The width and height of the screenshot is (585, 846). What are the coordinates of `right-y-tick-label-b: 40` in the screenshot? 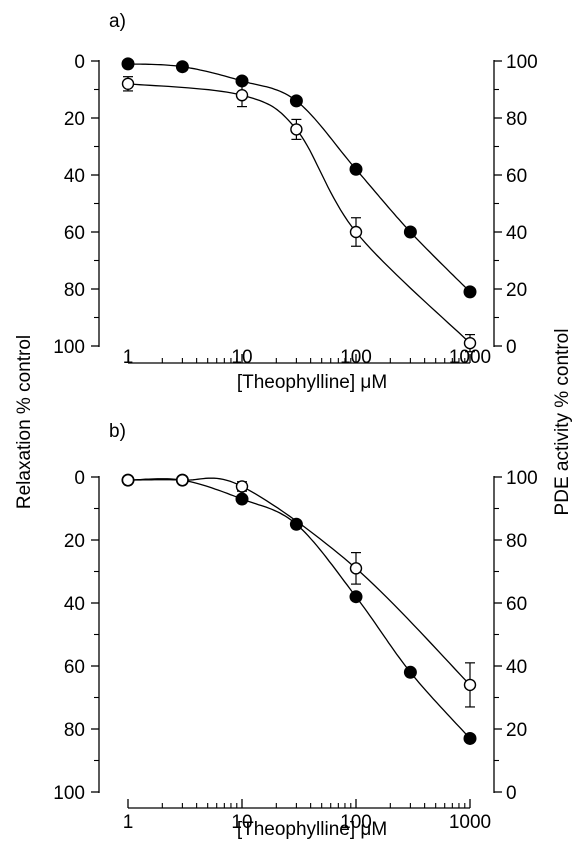 It's located at (516, 667).